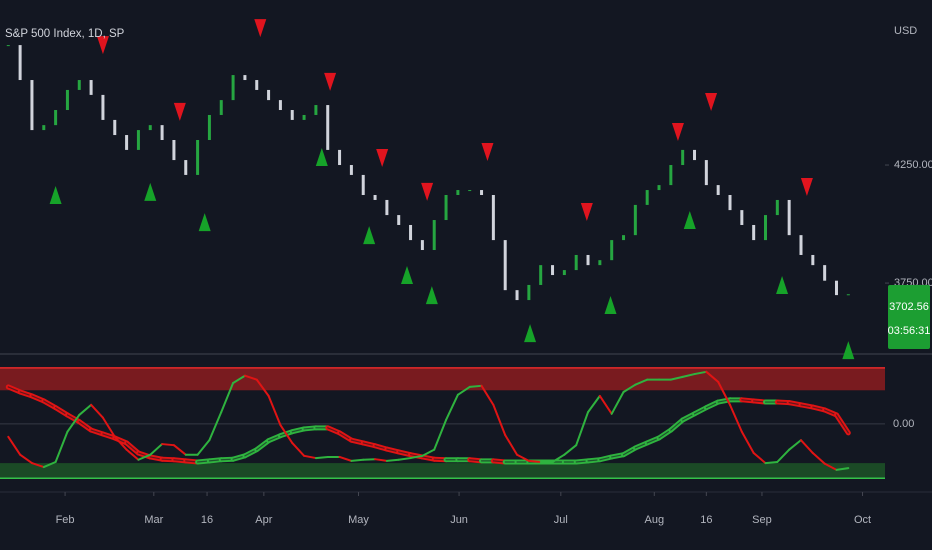  What do you see at coordinates (561, 520) in the screenshot?
I see `x-tick-label: Jul` at bounding box center [561, 520].